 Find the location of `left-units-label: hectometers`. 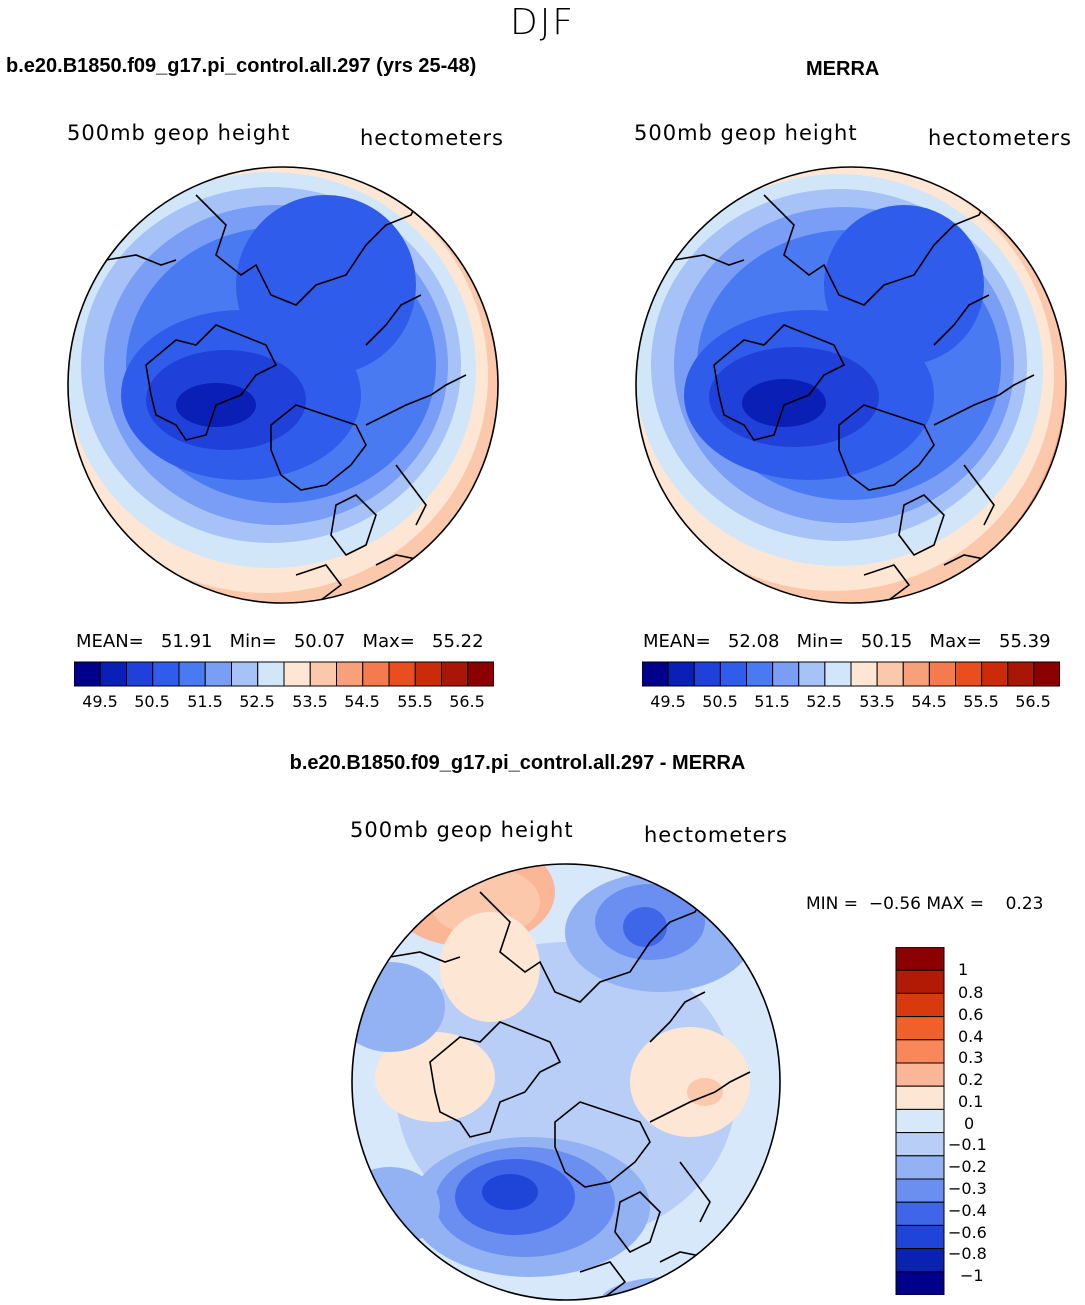

left-units-label: hectometers is located at coordinates (432, 138).